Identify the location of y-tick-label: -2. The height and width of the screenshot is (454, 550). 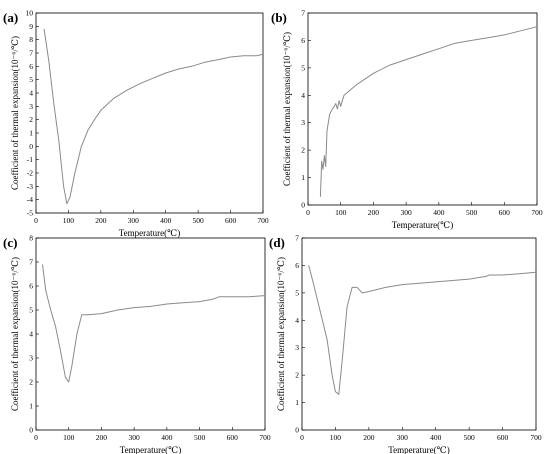
(30, 173).